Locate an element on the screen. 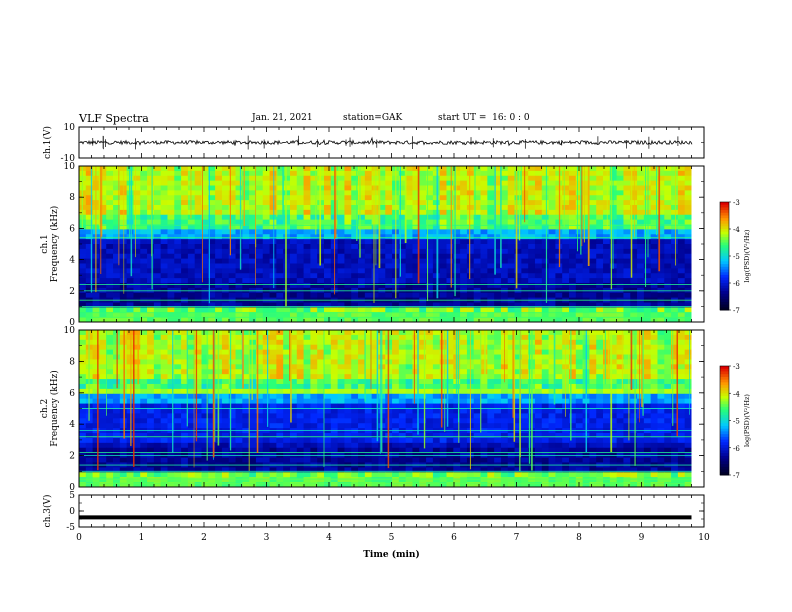  colorbar-tick-label: -4 is located at coordinates (736, 230).